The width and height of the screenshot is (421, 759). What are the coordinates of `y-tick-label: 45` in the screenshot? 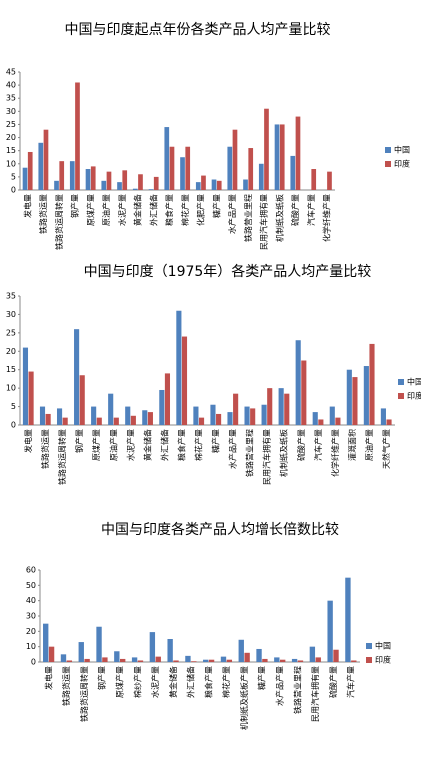 It's located at (11, 72).